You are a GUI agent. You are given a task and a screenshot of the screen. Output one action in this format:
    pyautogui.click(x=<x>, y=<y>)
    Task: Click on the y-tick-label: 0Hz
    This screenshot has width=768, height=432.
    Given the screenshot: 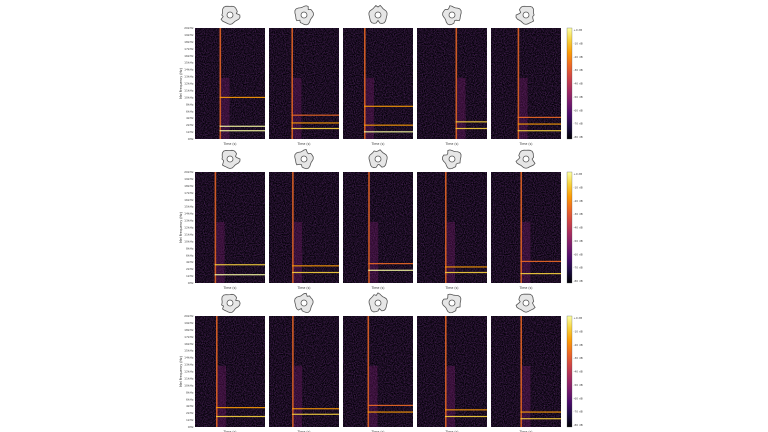 What is the action you would take?
    pyautogui.click(x=191, y=283)
    